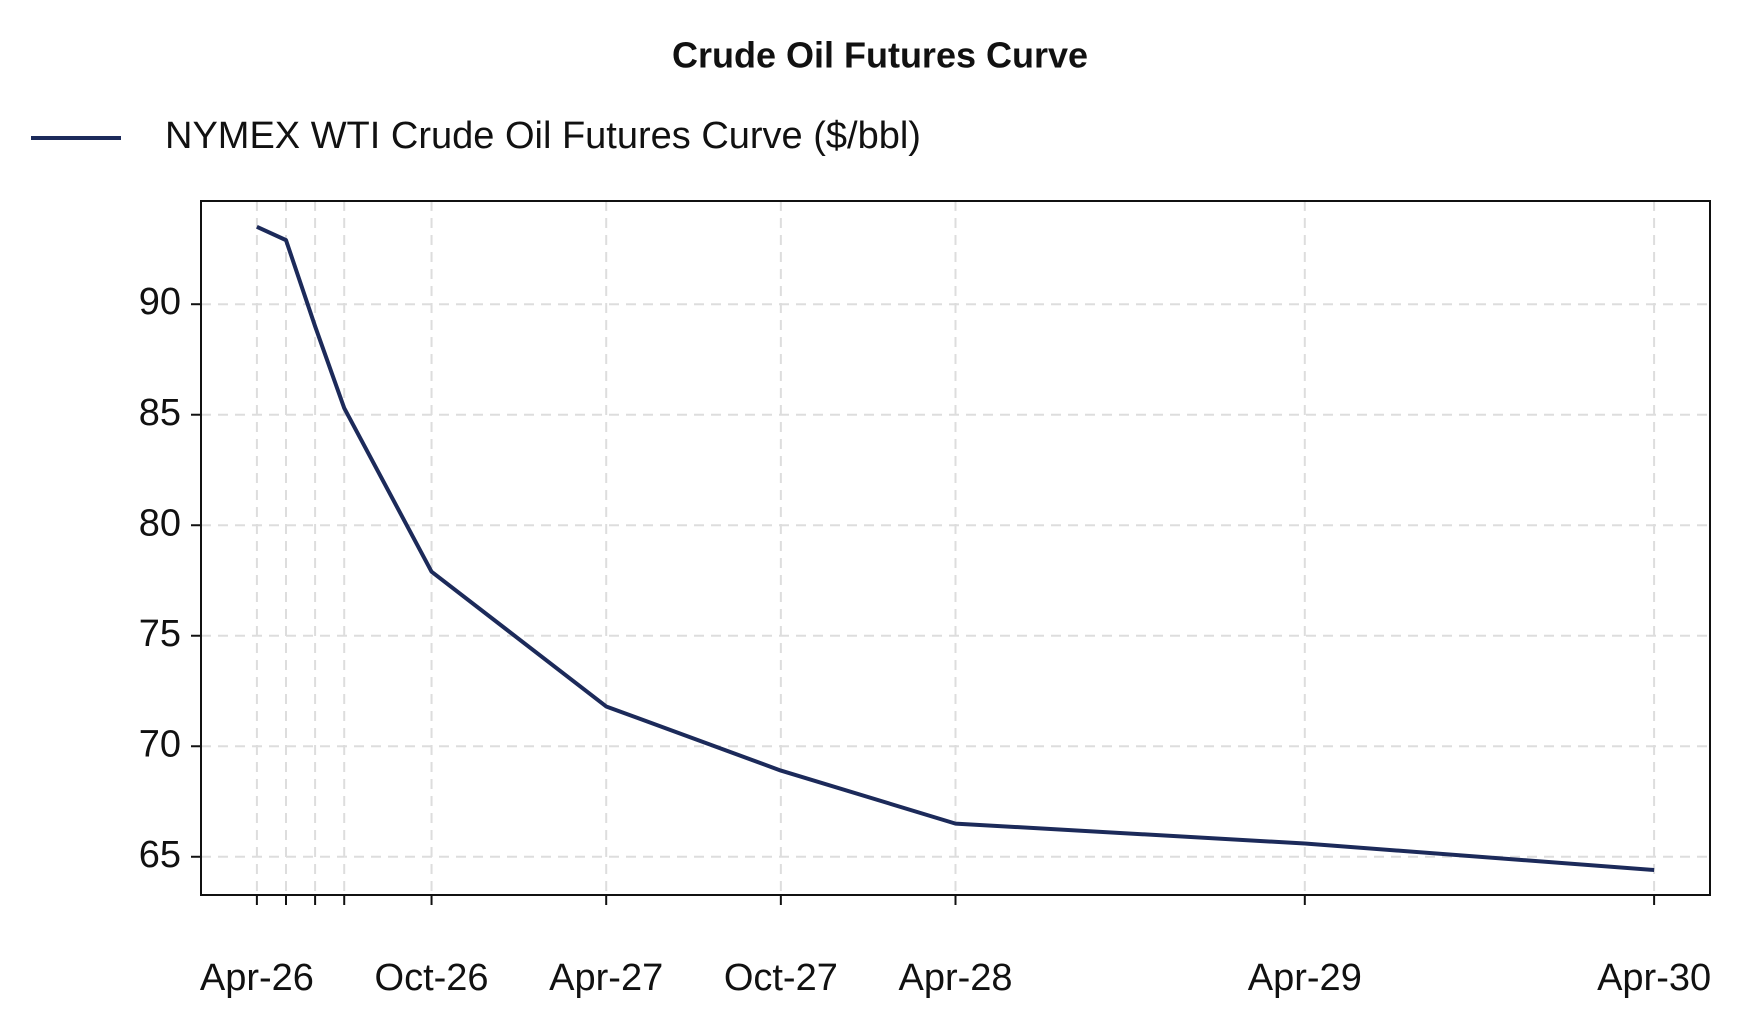 Image resolution: width=1740 pixels, height=1020 pixels. What do you see at coordinates (1305, 978) in the screenshot?
I see `x-tick-label: Apr-29` at bounding box center [1305, 978].